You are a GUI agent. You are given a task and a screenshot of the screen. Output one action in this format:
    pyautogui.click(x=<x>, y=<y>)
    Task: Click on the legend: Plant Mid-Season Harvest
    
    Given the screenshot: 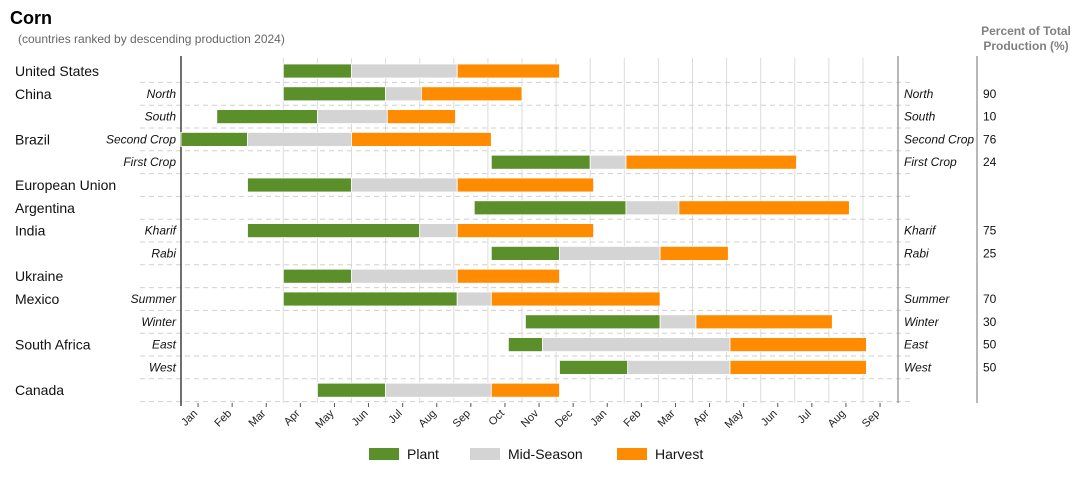 What is the action you would take?
    pyautogui.click(x=536, y=454)
    